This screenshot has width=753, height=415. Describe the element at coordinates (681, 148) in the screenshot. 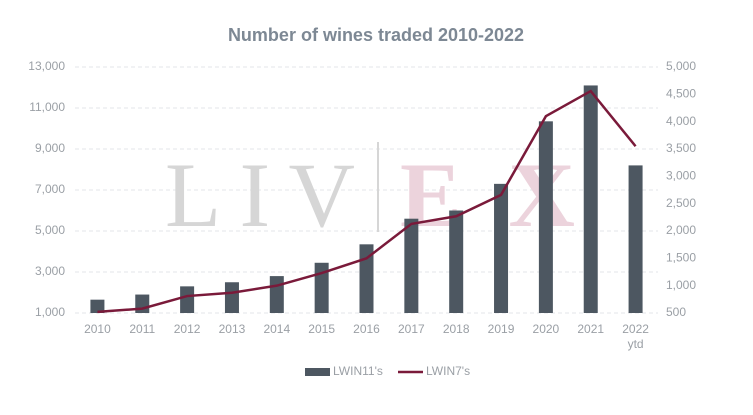

I see `y2-tick-label: 3,500` at that location.